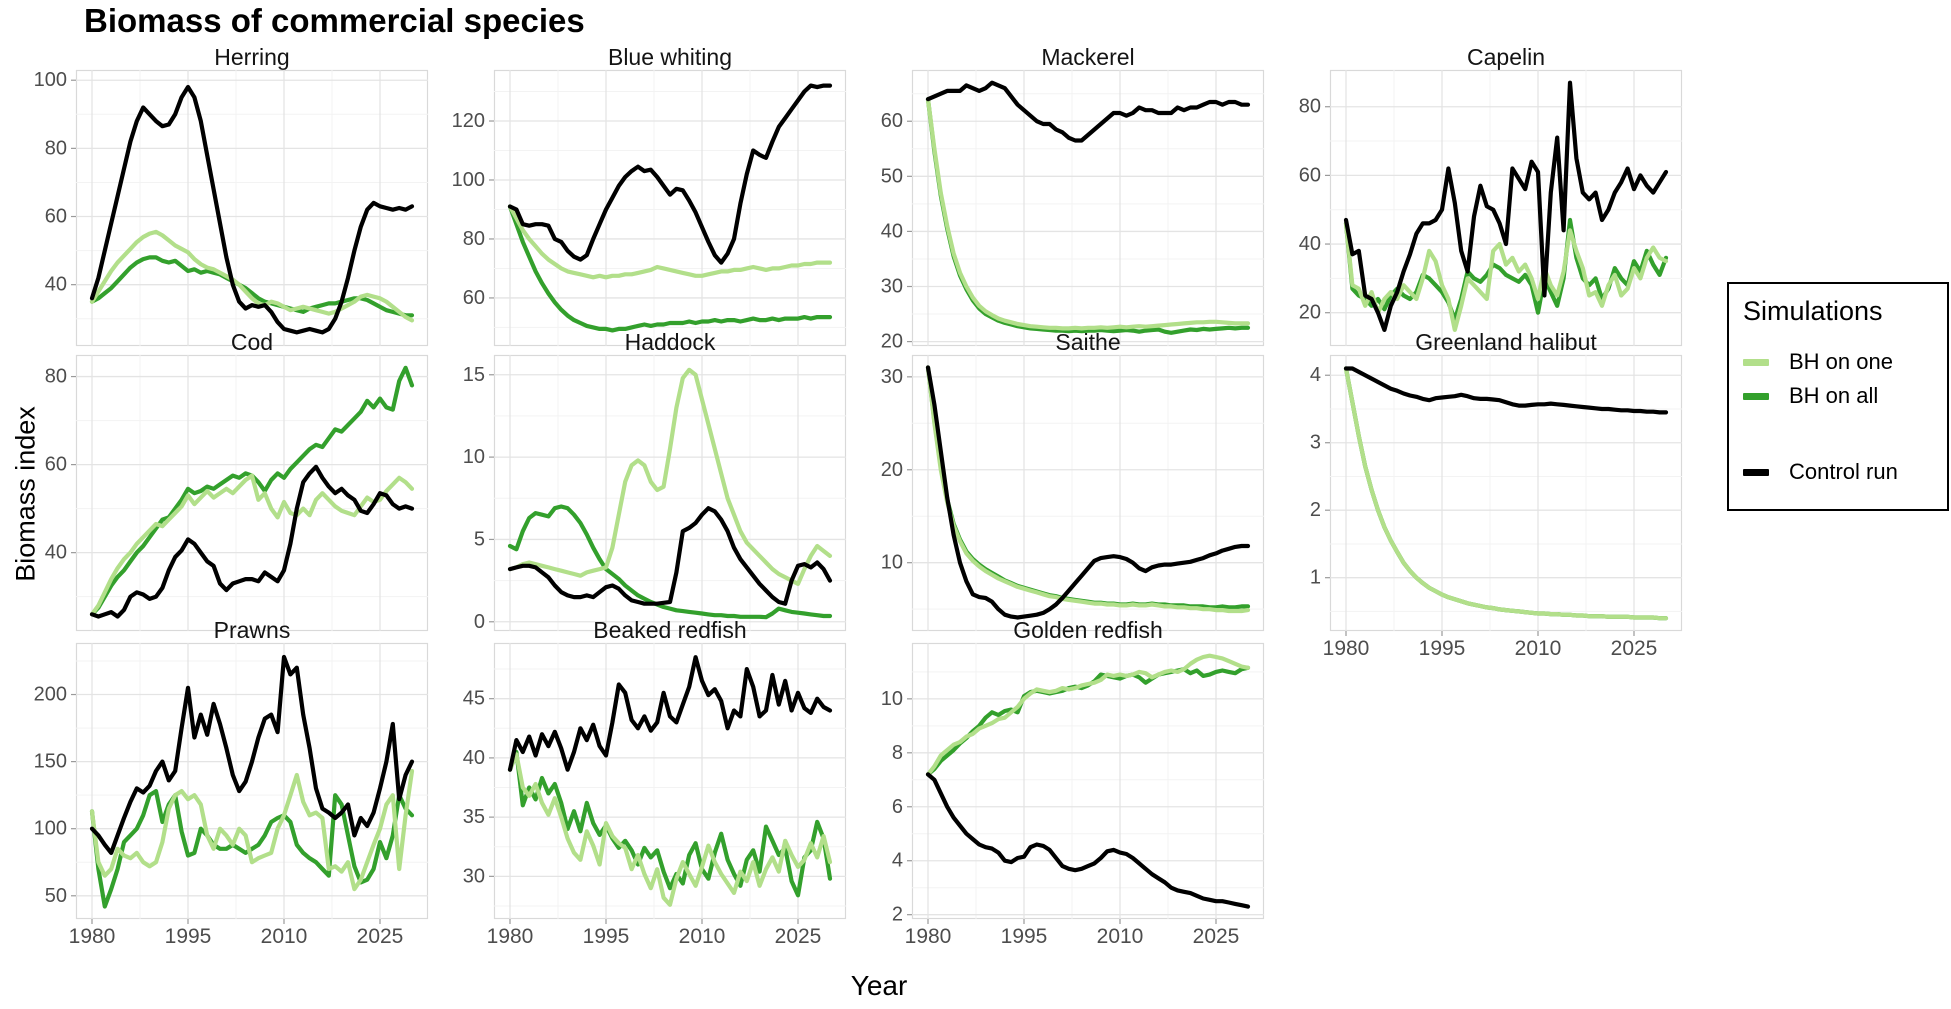  I want to click on legend-swatch-control-run-icon, so click(1756, 472).